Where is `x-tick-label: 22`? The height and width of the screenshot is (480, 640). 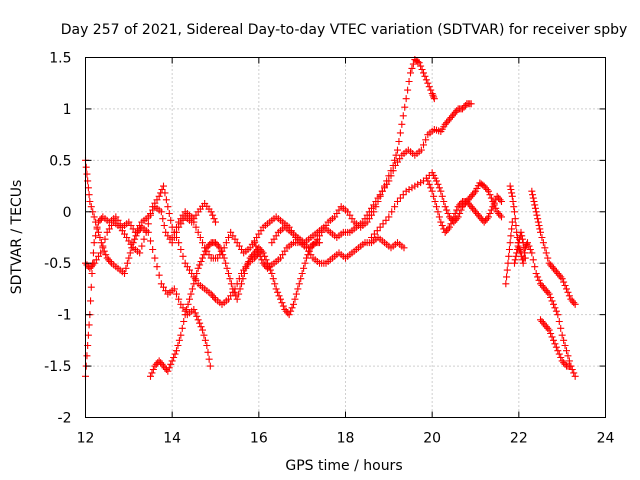
x-tick-label: 22 is located at coordinates (519, 439).